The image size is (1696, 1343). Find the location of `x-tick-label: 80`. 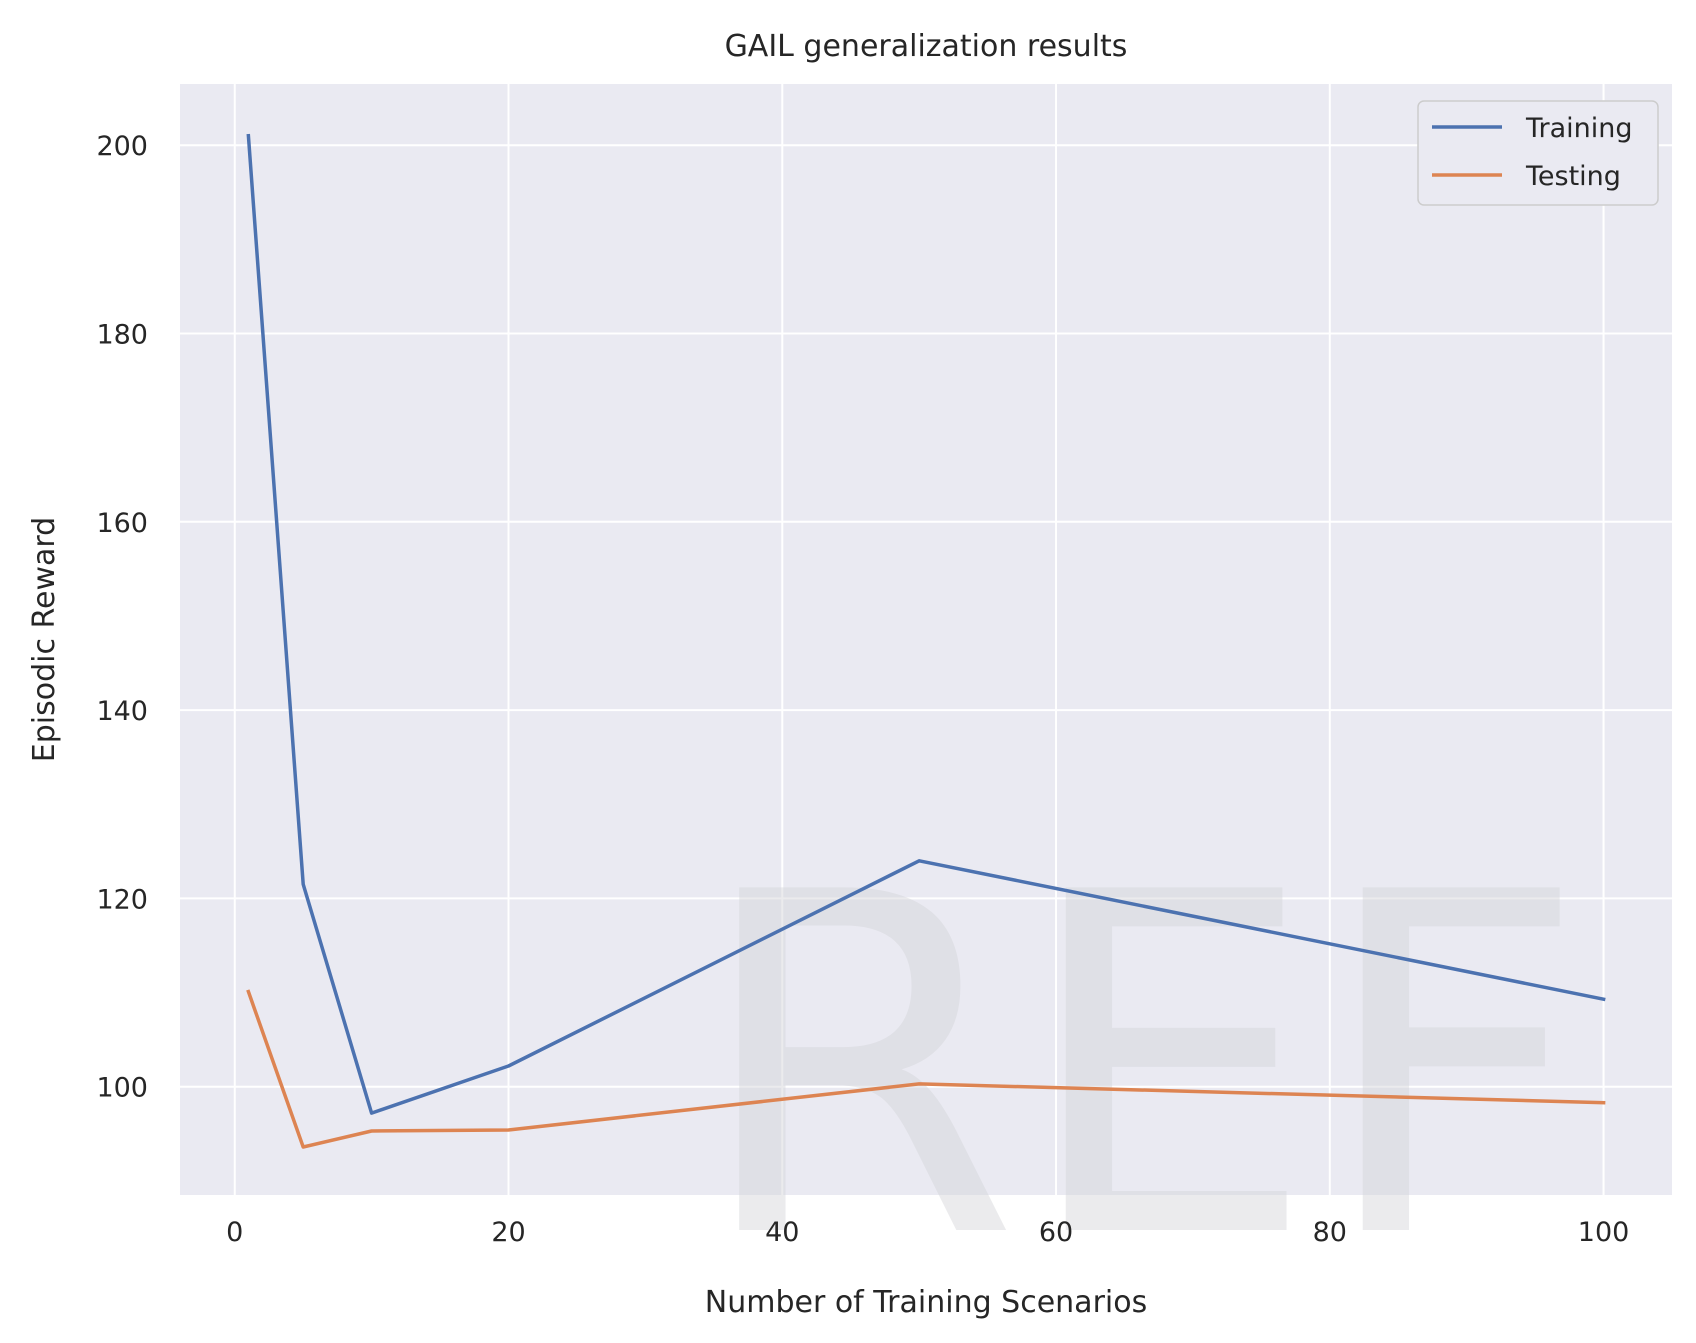

x-tick-label: 80 is located at coordinates (1330, 1232).